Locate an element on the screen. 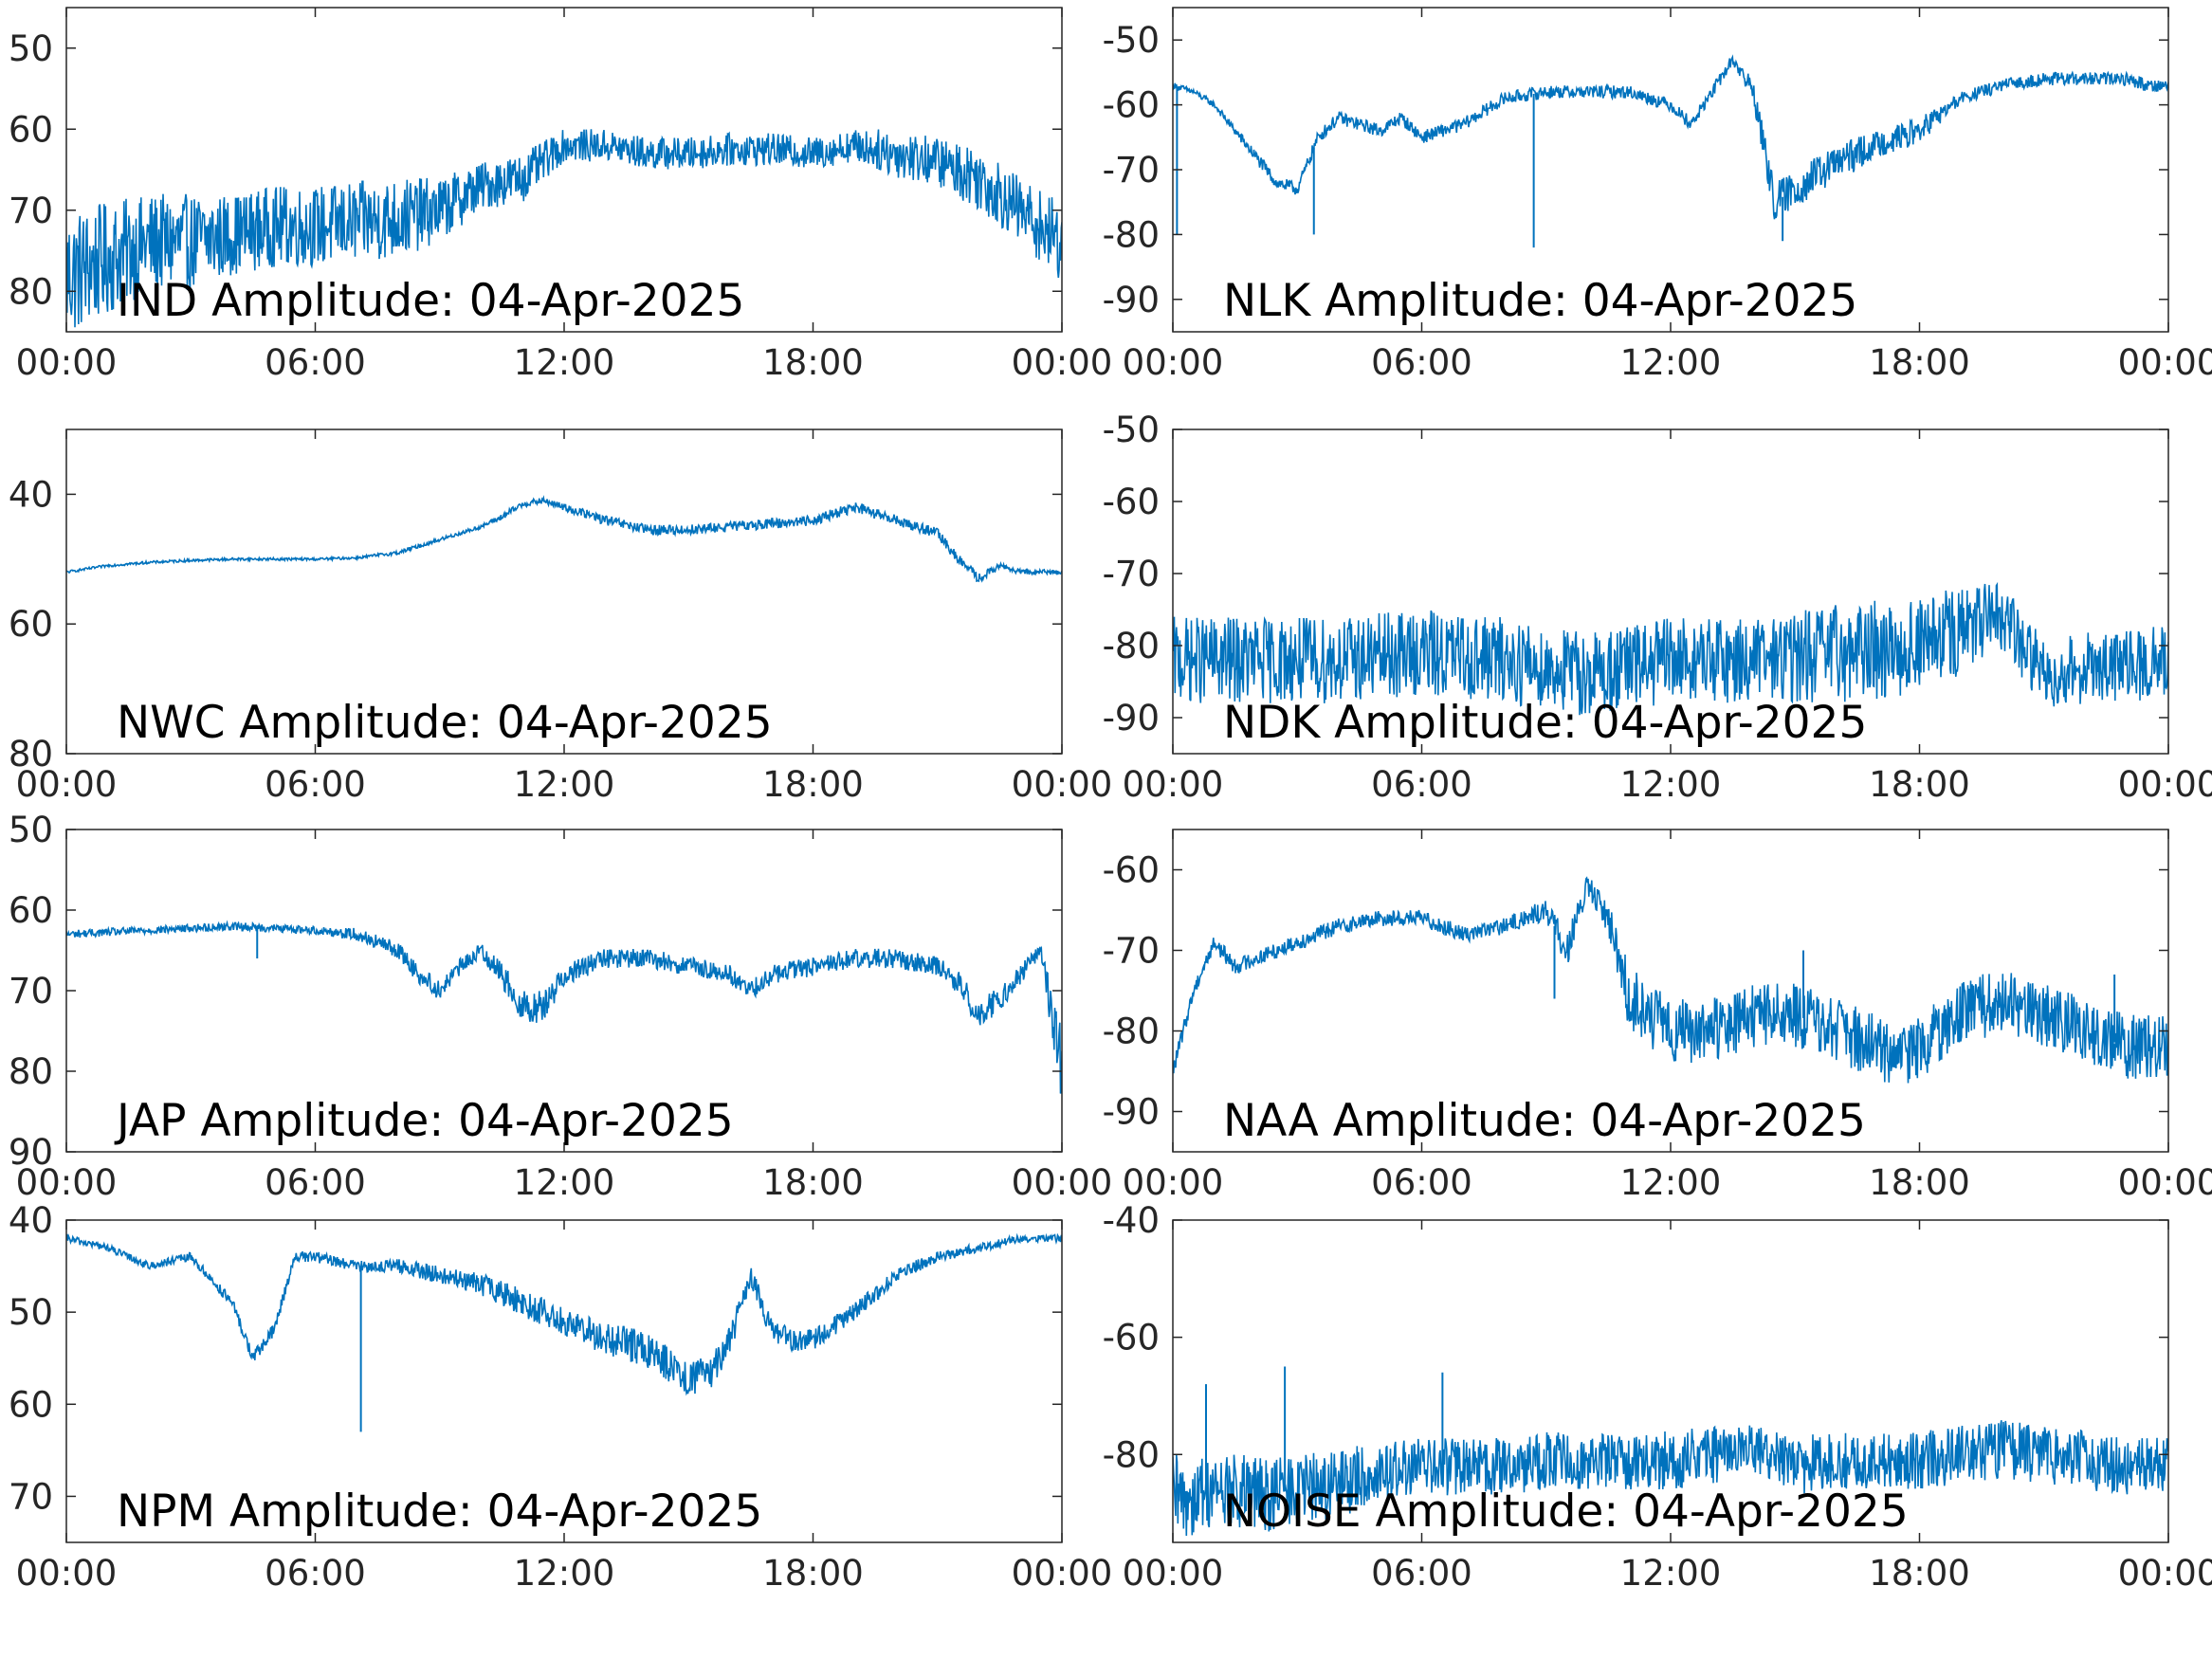 The width and height of the screenshot is (2212, 1659). panel-title: JAP Amplitude: 04-Apr-2025 is located at coordinates (424, 1121).